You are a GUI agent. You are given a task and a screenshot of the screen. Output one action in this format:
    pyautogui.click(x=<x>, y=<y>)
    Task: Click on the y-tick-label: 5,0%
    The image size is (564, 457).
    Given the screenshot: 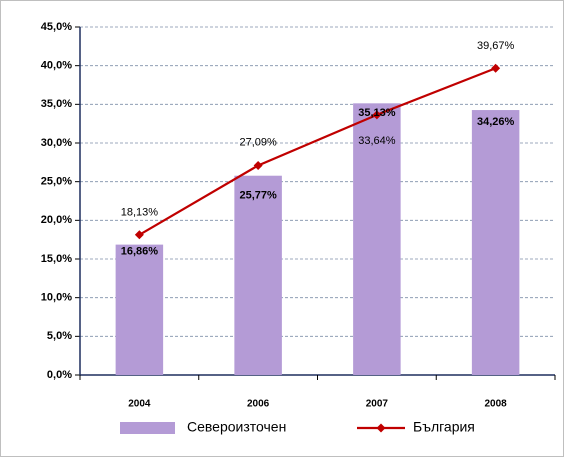 What is the action you would take?
    pyautogui.click(x=59, y=336)
    